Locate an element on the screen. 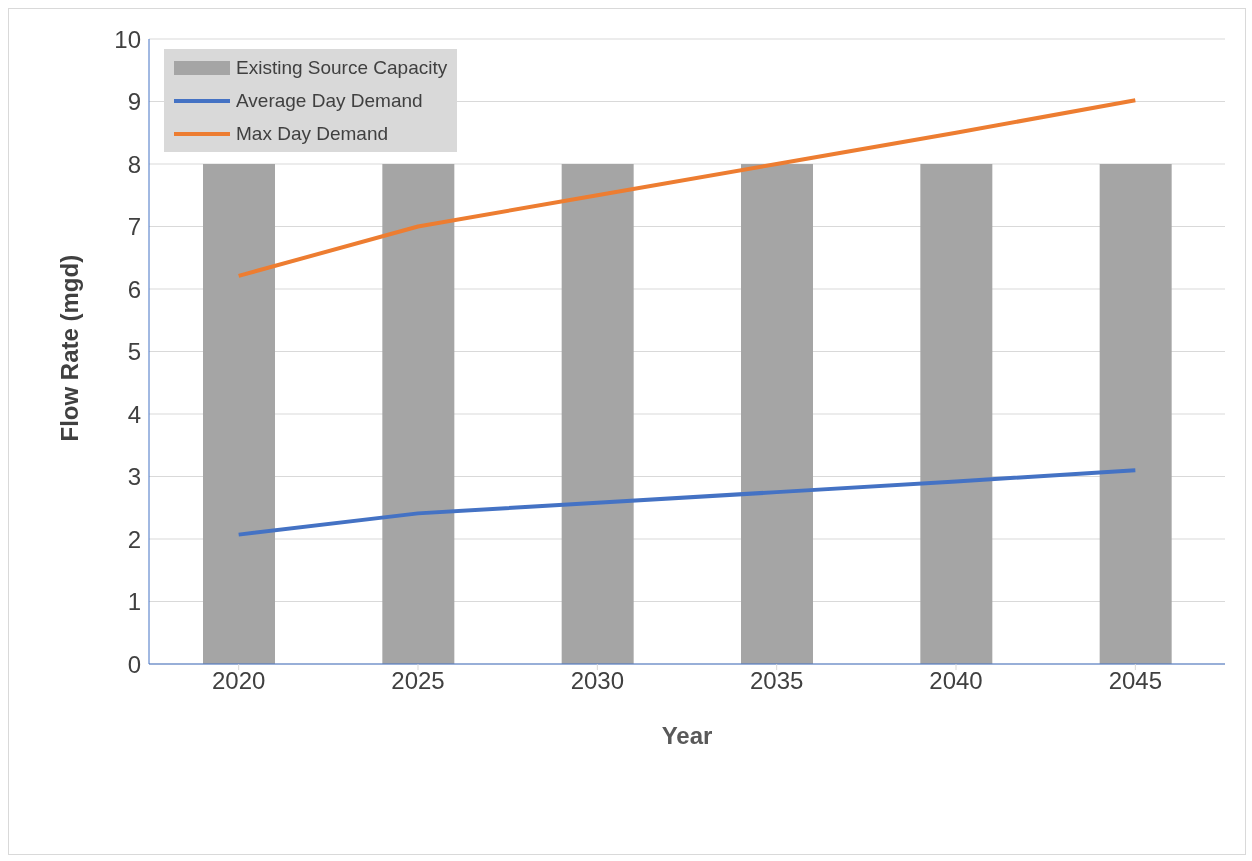 The image size is (1252, 861). legend-label: Max Day Demand is located at coordinates (312, 133).